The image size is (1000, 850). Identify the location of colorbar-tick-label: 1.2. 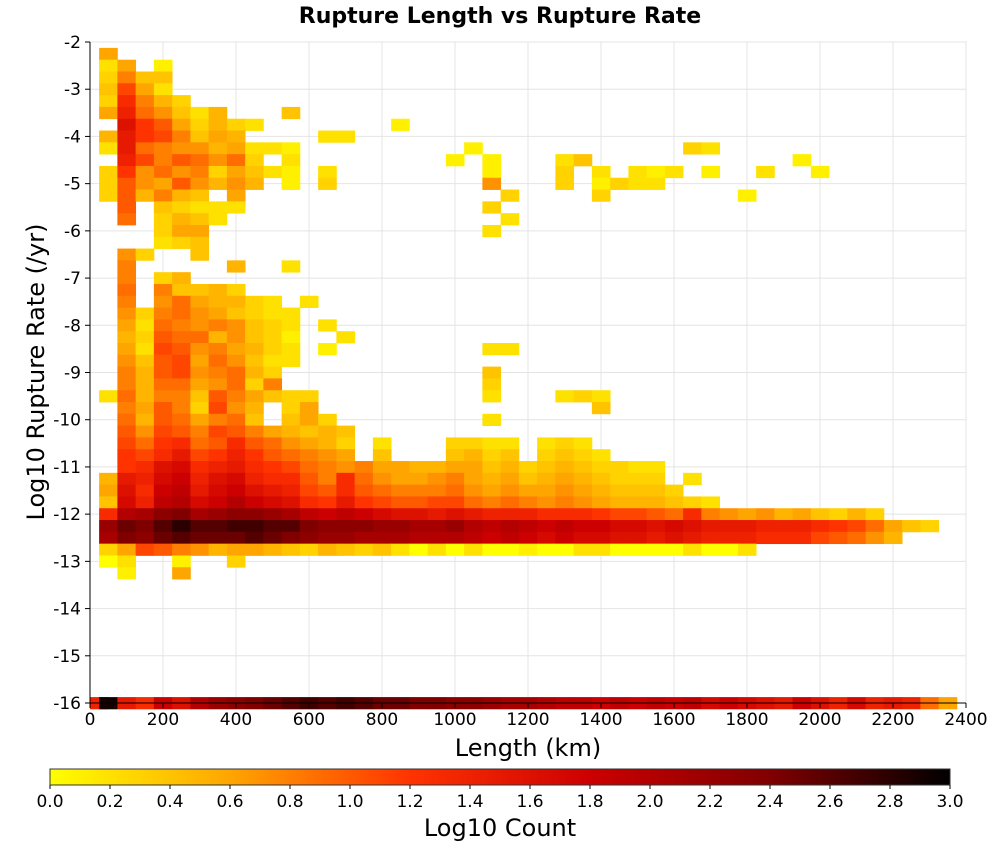
(409, 802).